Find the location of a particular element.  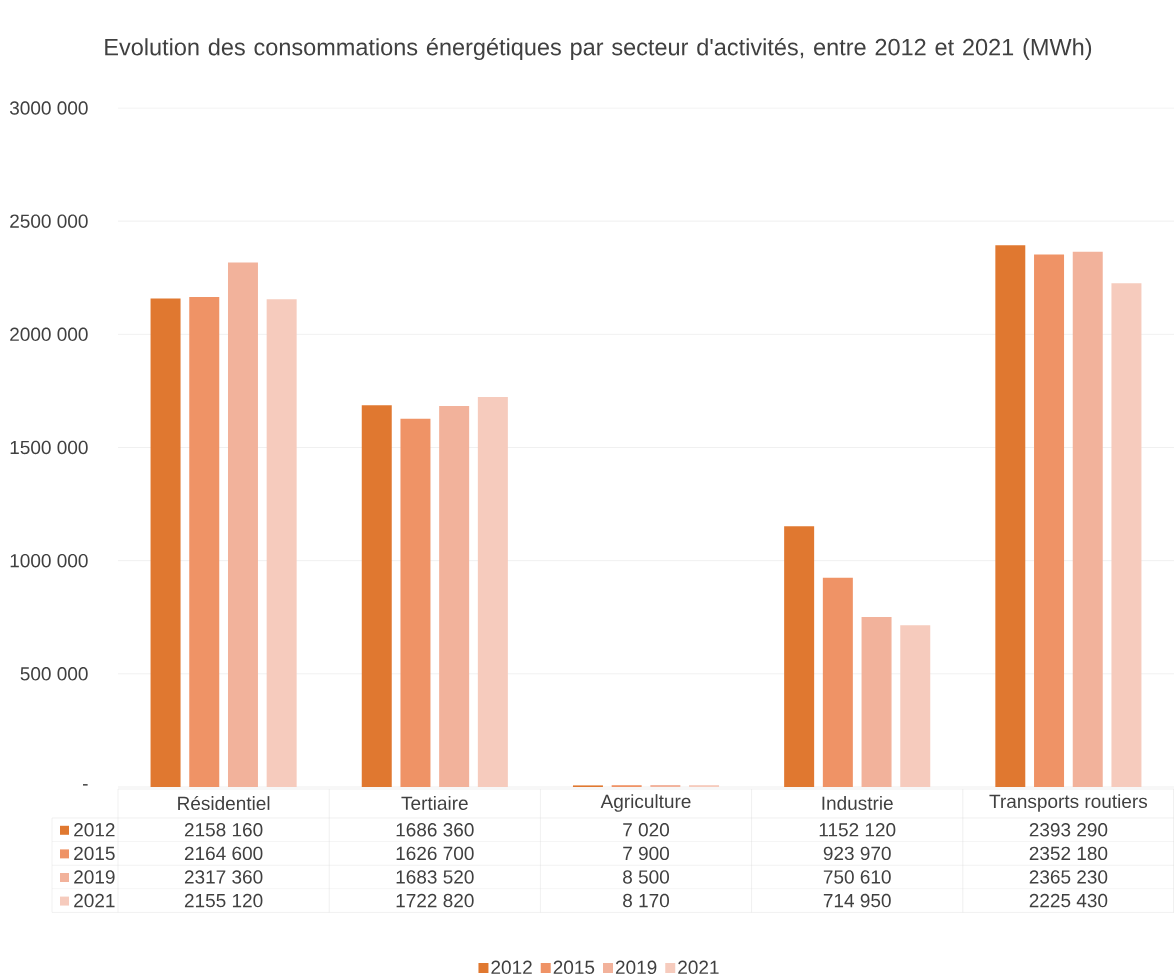

data-label: 7 020 is located at coordinates (646, 830).